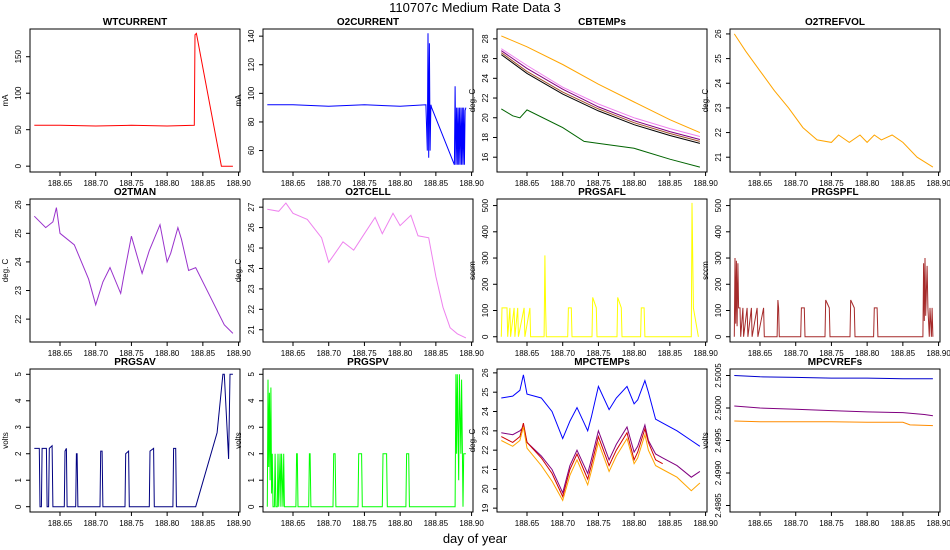  What do you see at coordinates (485, 391) in the screenshot?
I see `y-tick-label: 25` at bounding box center [485, 391].